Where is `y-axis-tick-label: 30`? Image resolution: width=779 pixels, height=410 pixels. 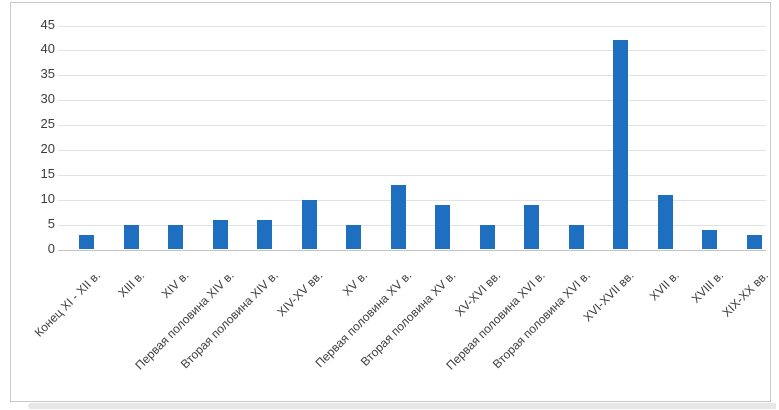 y-axis-tick-label: 30 is located at coordinates (47, 99).